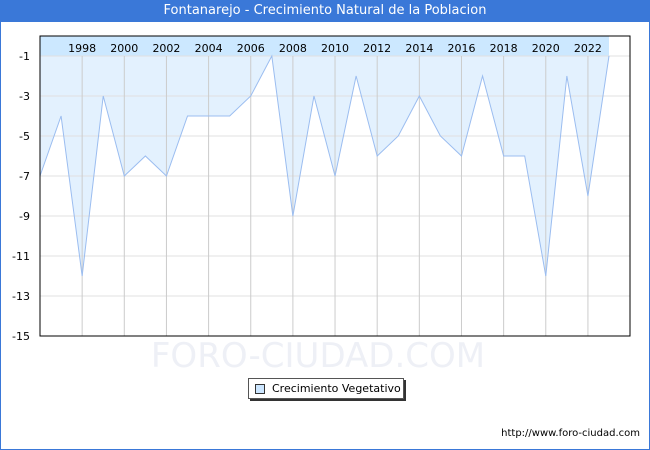 The image size is (650, 450). I want to click on y-tick-label: -1, so click(24, 56).